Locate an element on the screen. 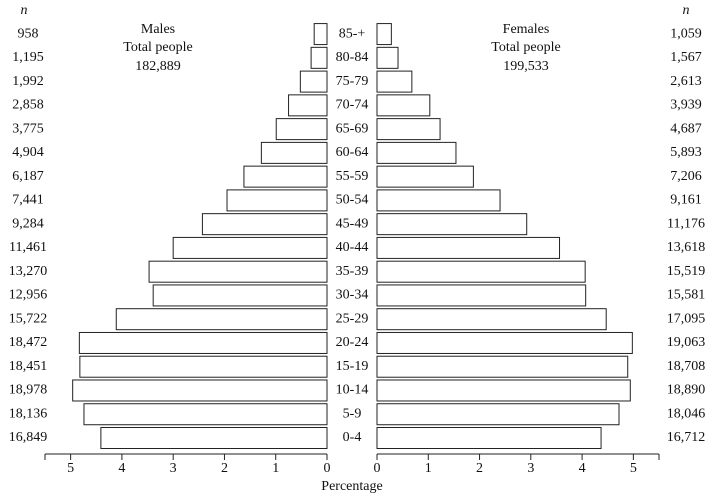  x-axis-label: Percentage is located at coordinates (351, 486).